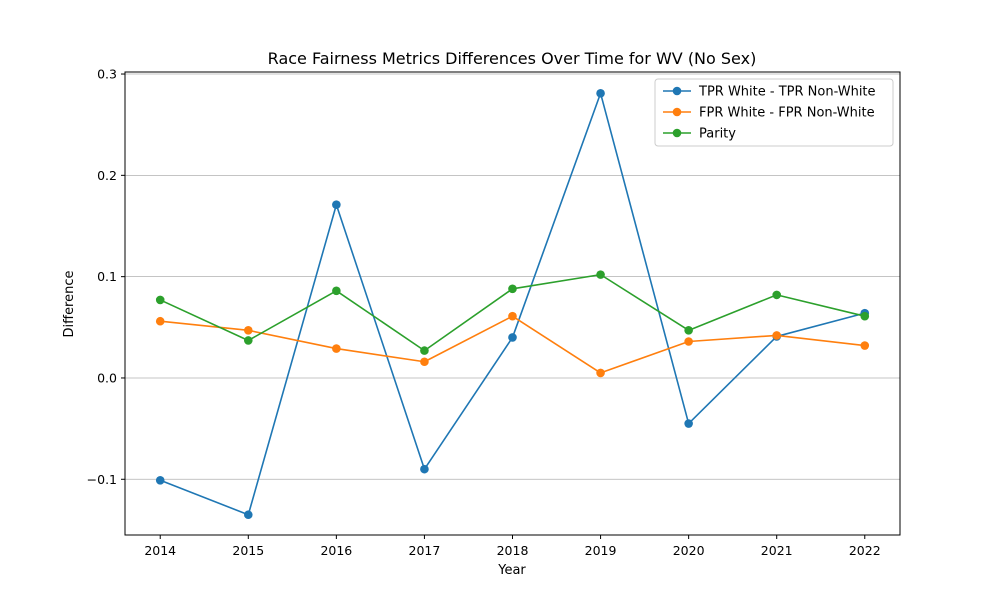 This screenshot has width=1000, height=600. Describe the element at coordinates (601, 550) in the screenshot. I see `x-tick-label: 2019` at that location.